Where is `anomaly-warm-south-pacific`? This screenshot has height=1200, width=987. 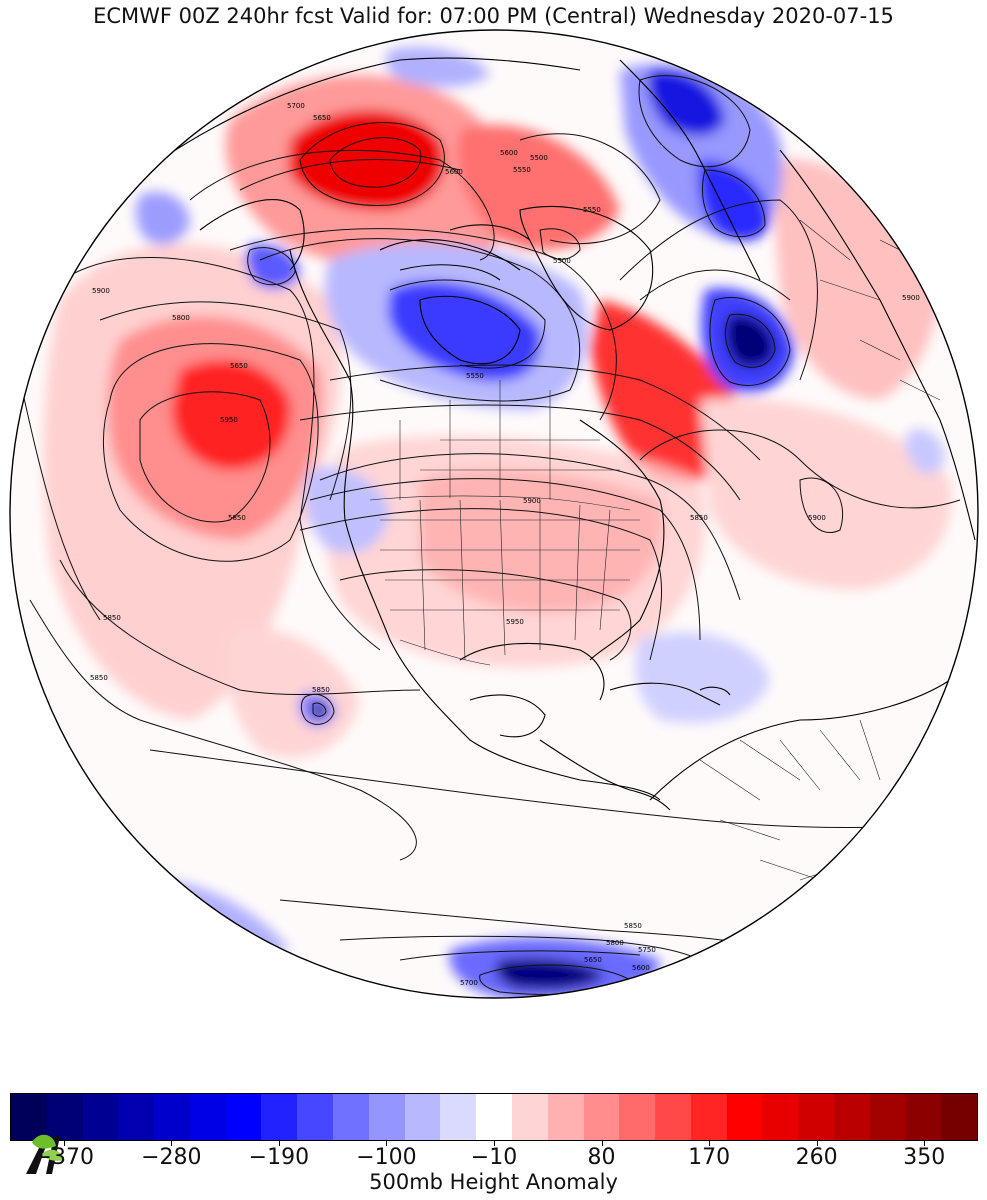 anomaly-warm-south-pacific is located at coordinates (293, 692).